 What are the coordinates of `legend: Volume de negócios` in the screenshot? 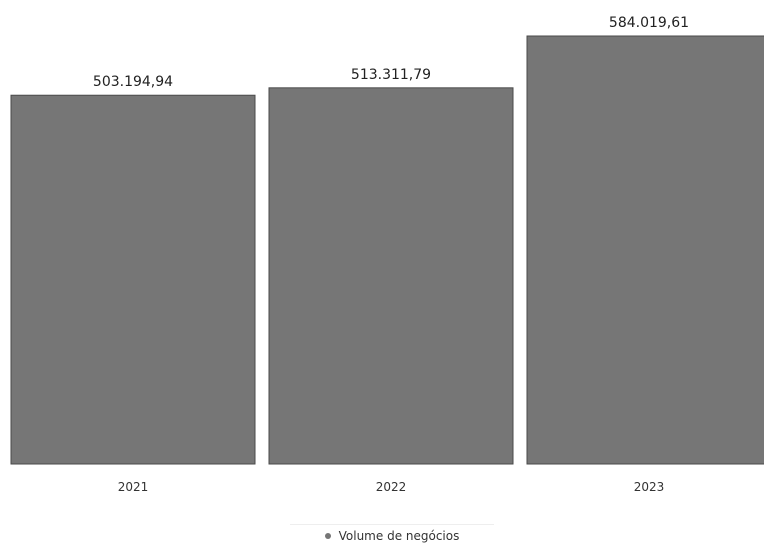 It's located at (392, 535).